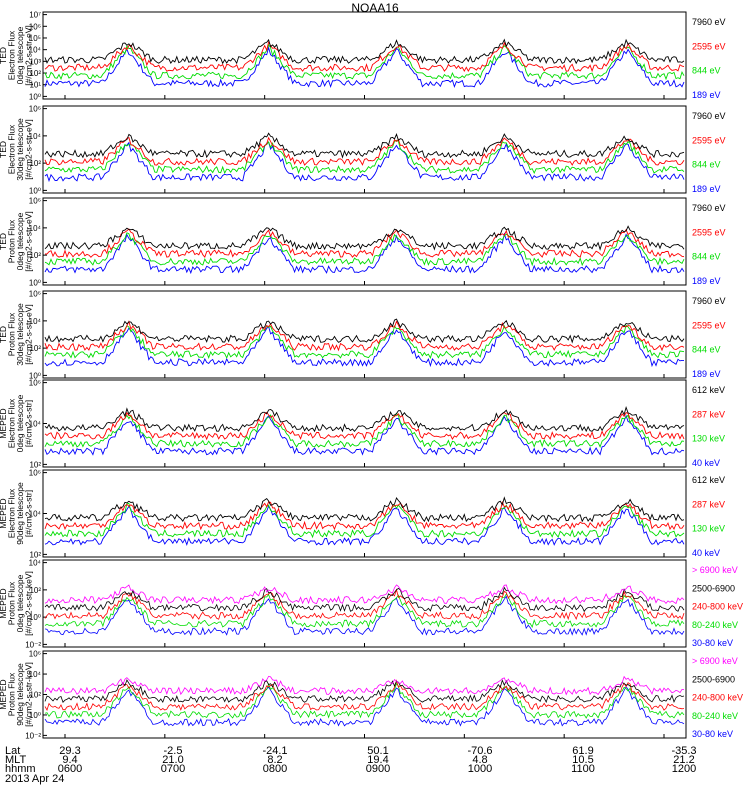 The image size is (750, 800). Describe the element at coordinates (20, 149) in the screenshot. I see `y-axis-label-line: 30deg telescope` at that location.